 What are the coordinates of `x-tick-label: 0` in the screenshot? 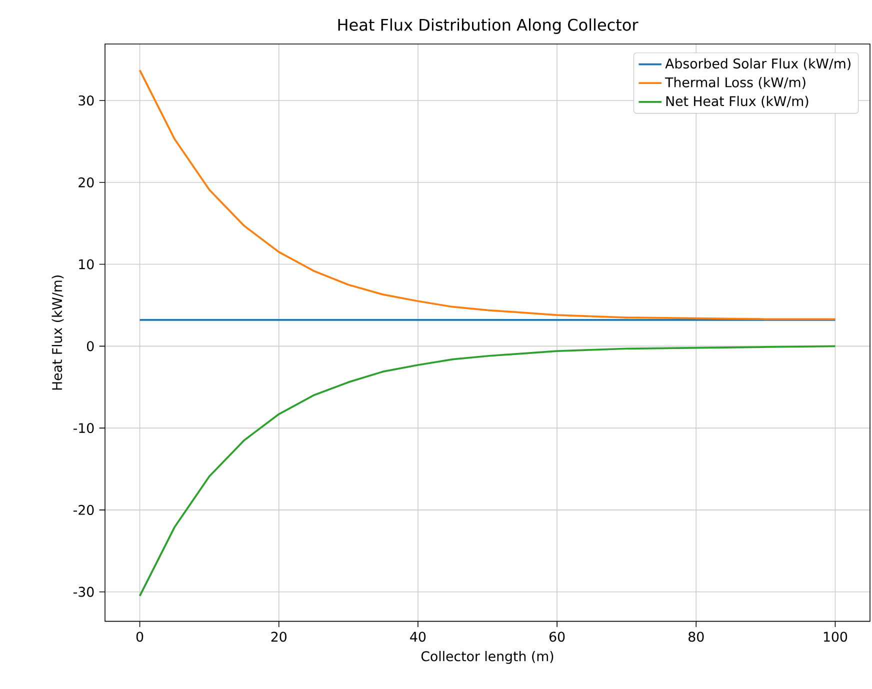 It's located at (140, 637).